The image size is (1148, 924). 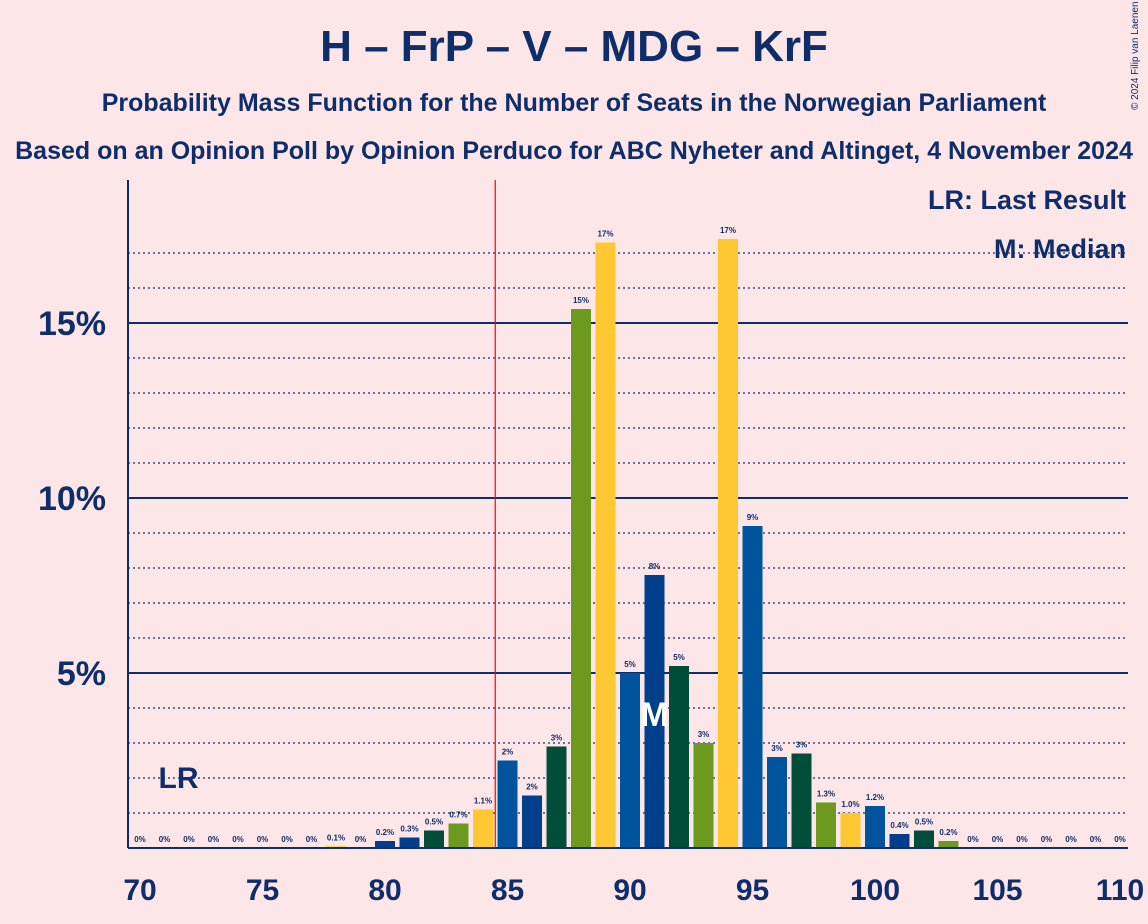 What do you see at coordinates (574, 46) in the screenshot?
I see `chart-title: H – FrP – V – MDG – KrF` at bounding box center [574, 46].